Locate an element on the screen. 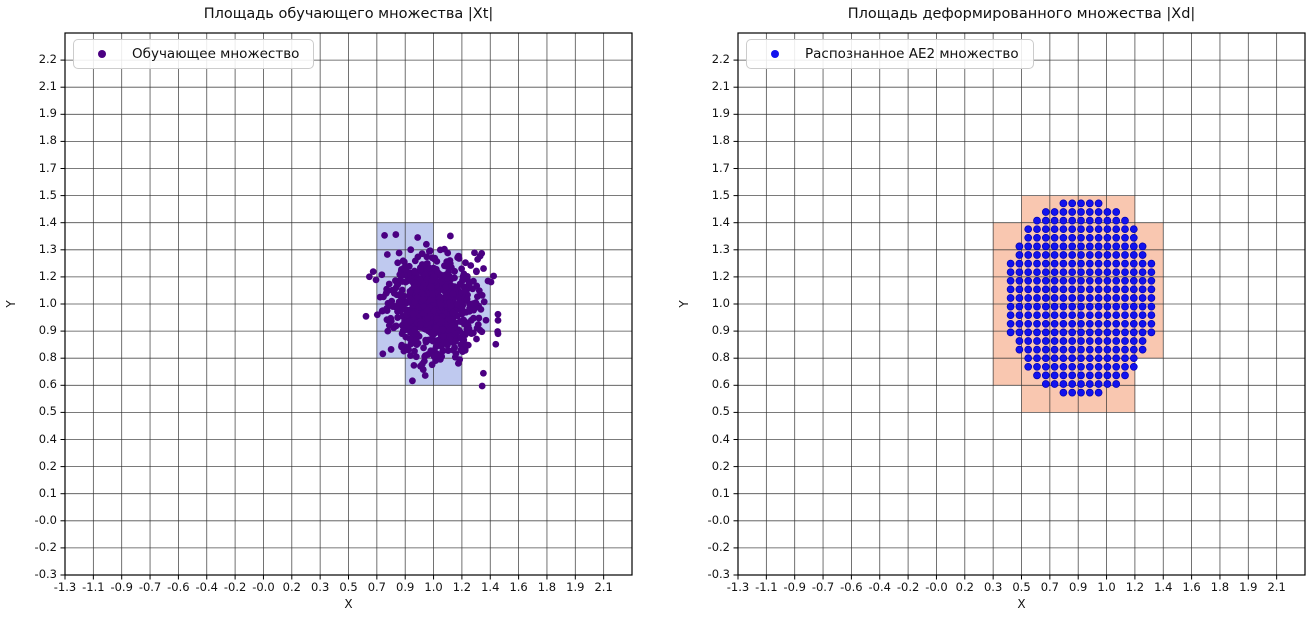  right-x-axis-label: X is located at coordinates (1021, 604).